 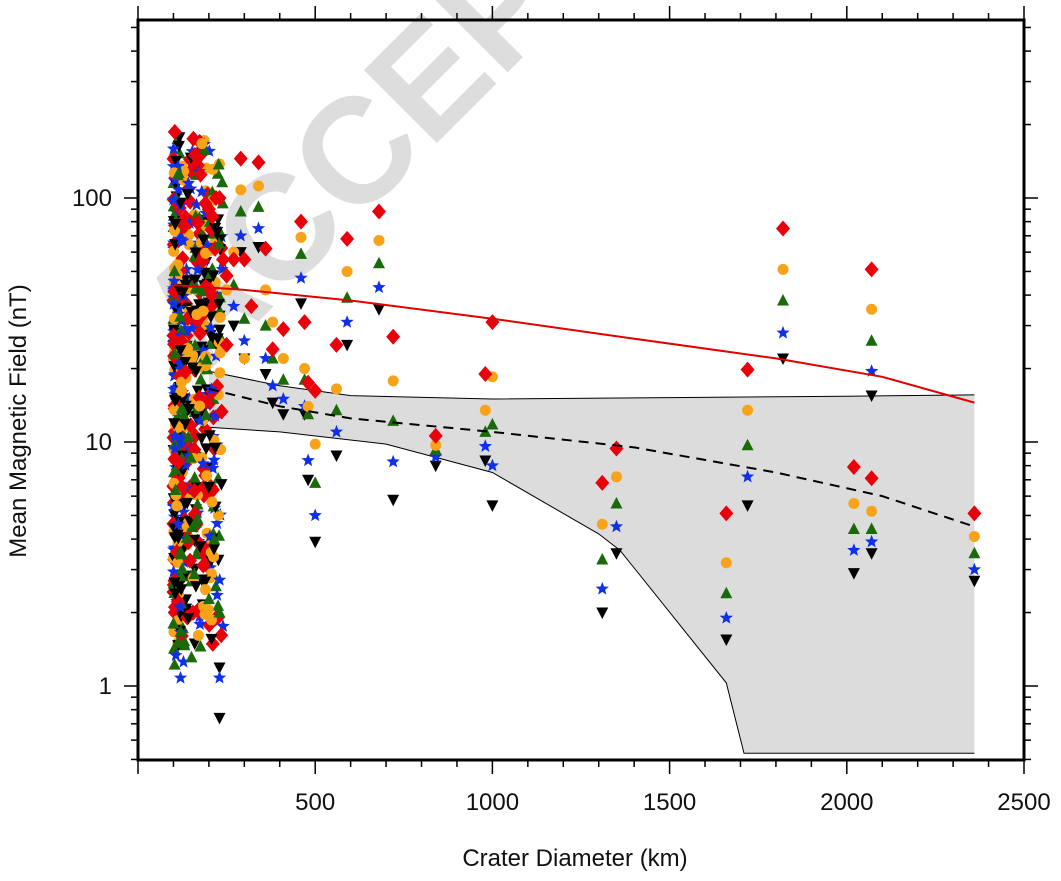 What do you see at coordinates (591, 385) in the screenshot?
I see `band-upper-edge` at bounding box center [591, 385].